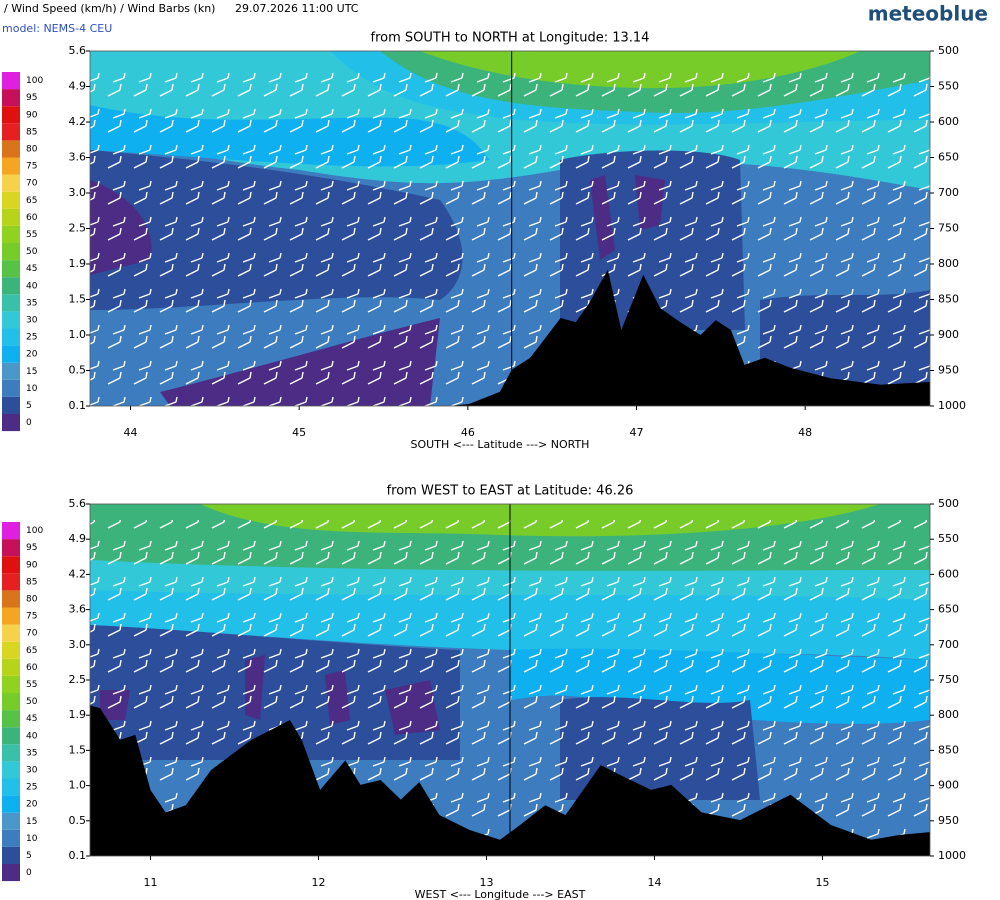 This screenshot has height=900, width=1000. Describe the element at coordinates (31, 788) in the screenshot. I see `colorbar-label: 25` at that location.